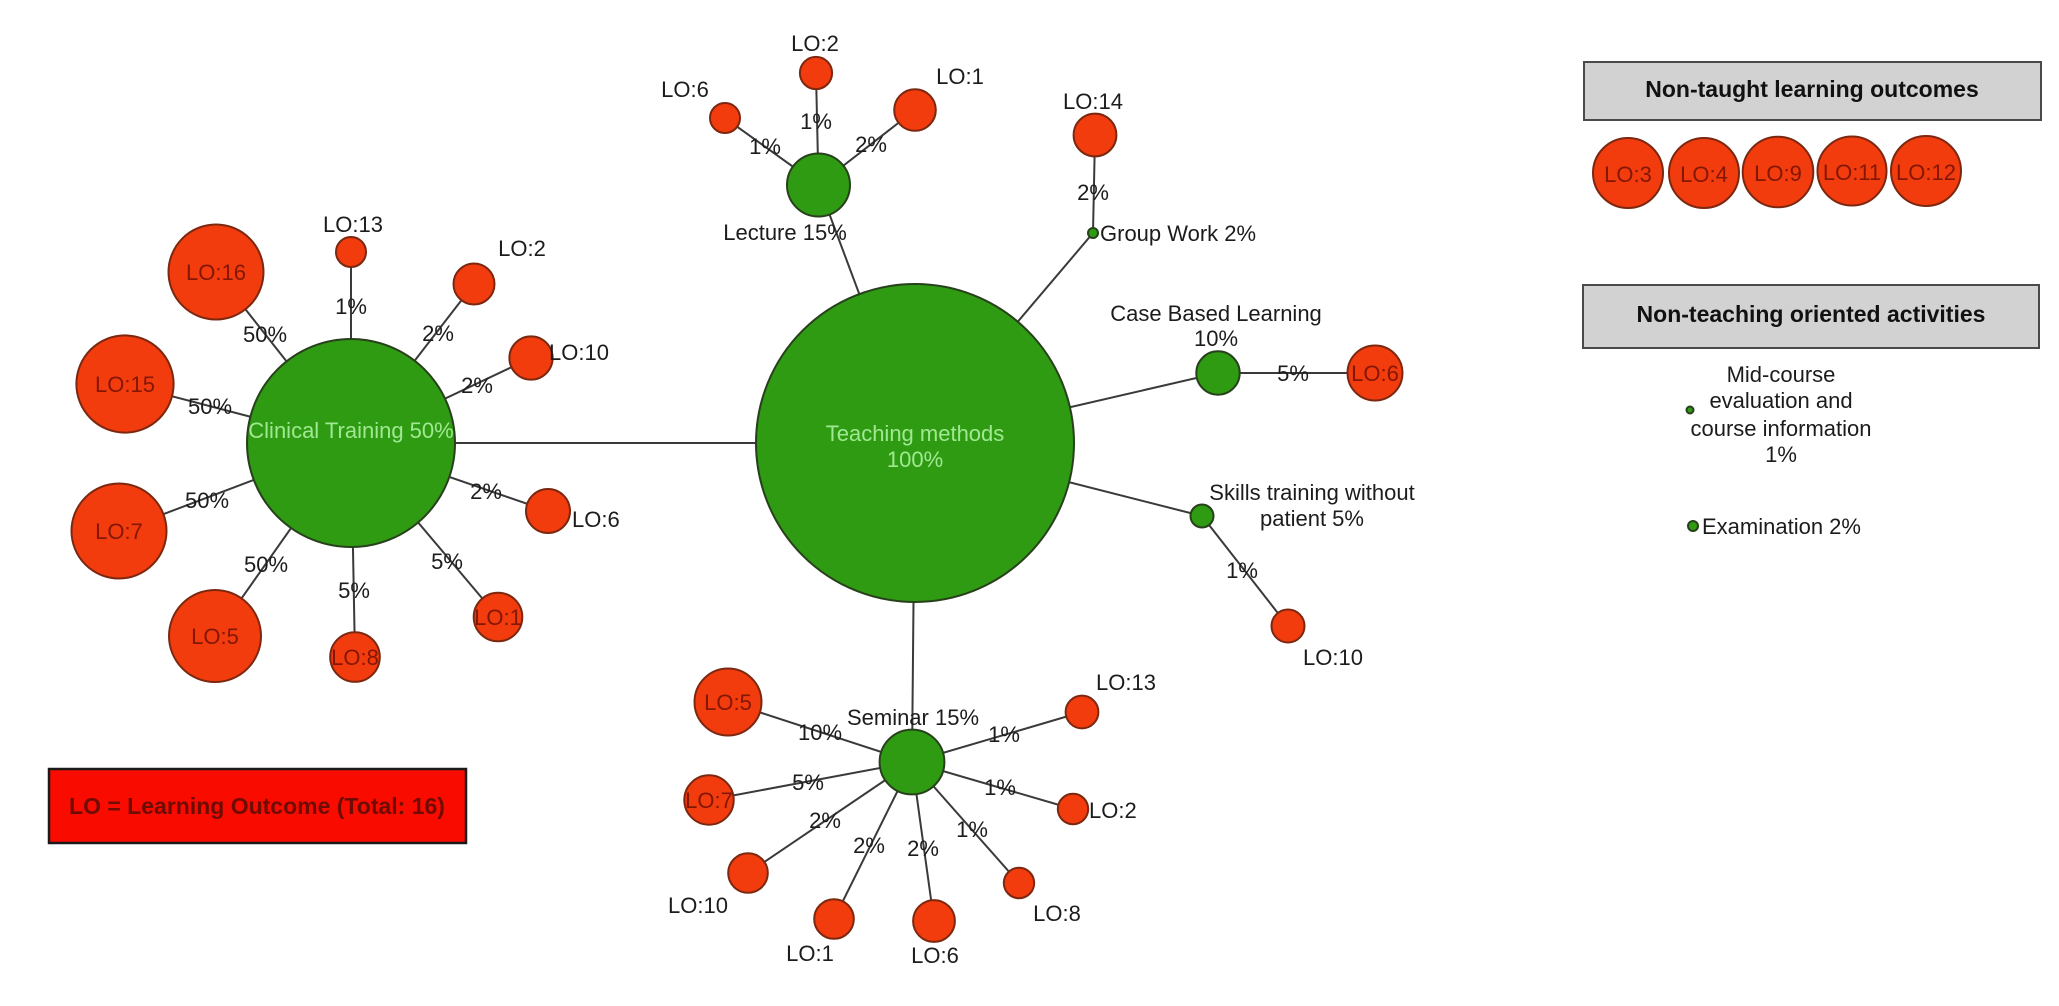  Describe the element at coordinates (350, 430) in the screenshot. I see `svg-text: Clinical Training 50%` at that location.